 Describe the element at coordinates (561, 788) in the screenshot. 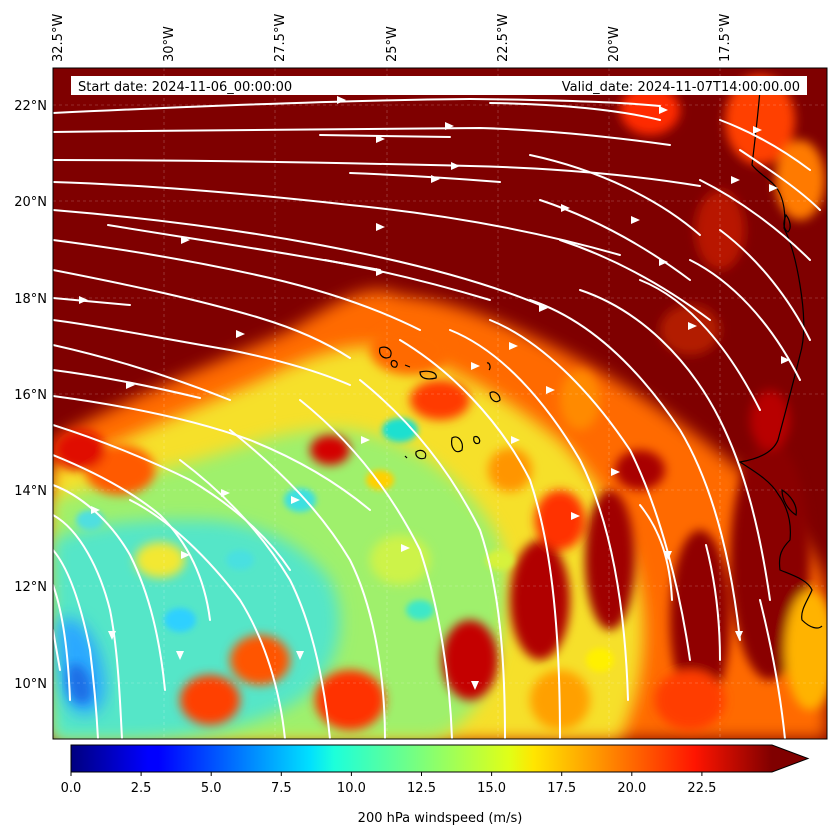

I see `colorbar-tick-label: 17.5` at that location.